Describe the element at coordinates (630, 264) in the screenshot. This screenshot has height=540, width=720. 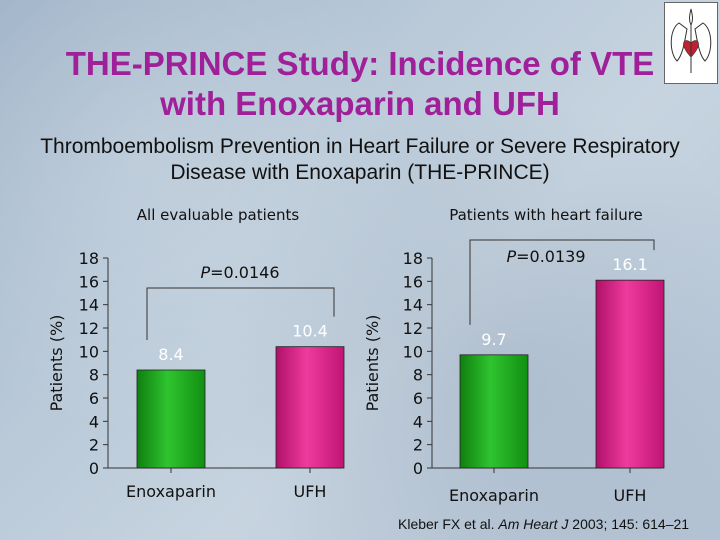
I see `data-label: 16.1` at that location.